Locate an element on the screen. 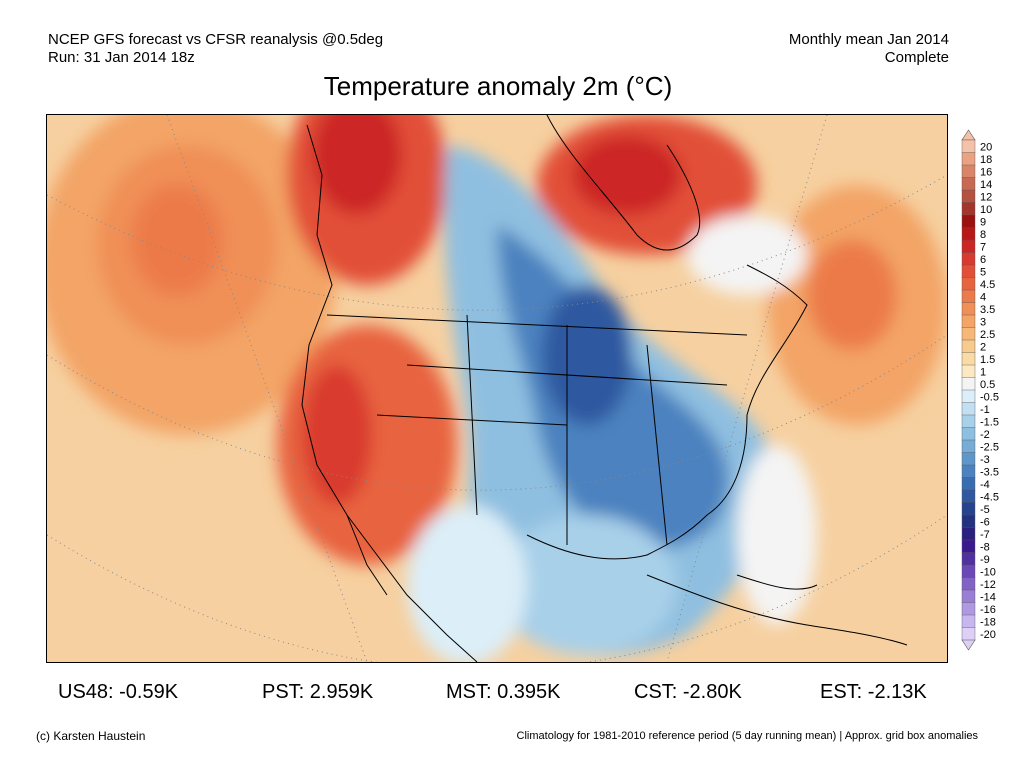  period-label: Monthly mean Jan 2014 is located at coordinates (868, 39).